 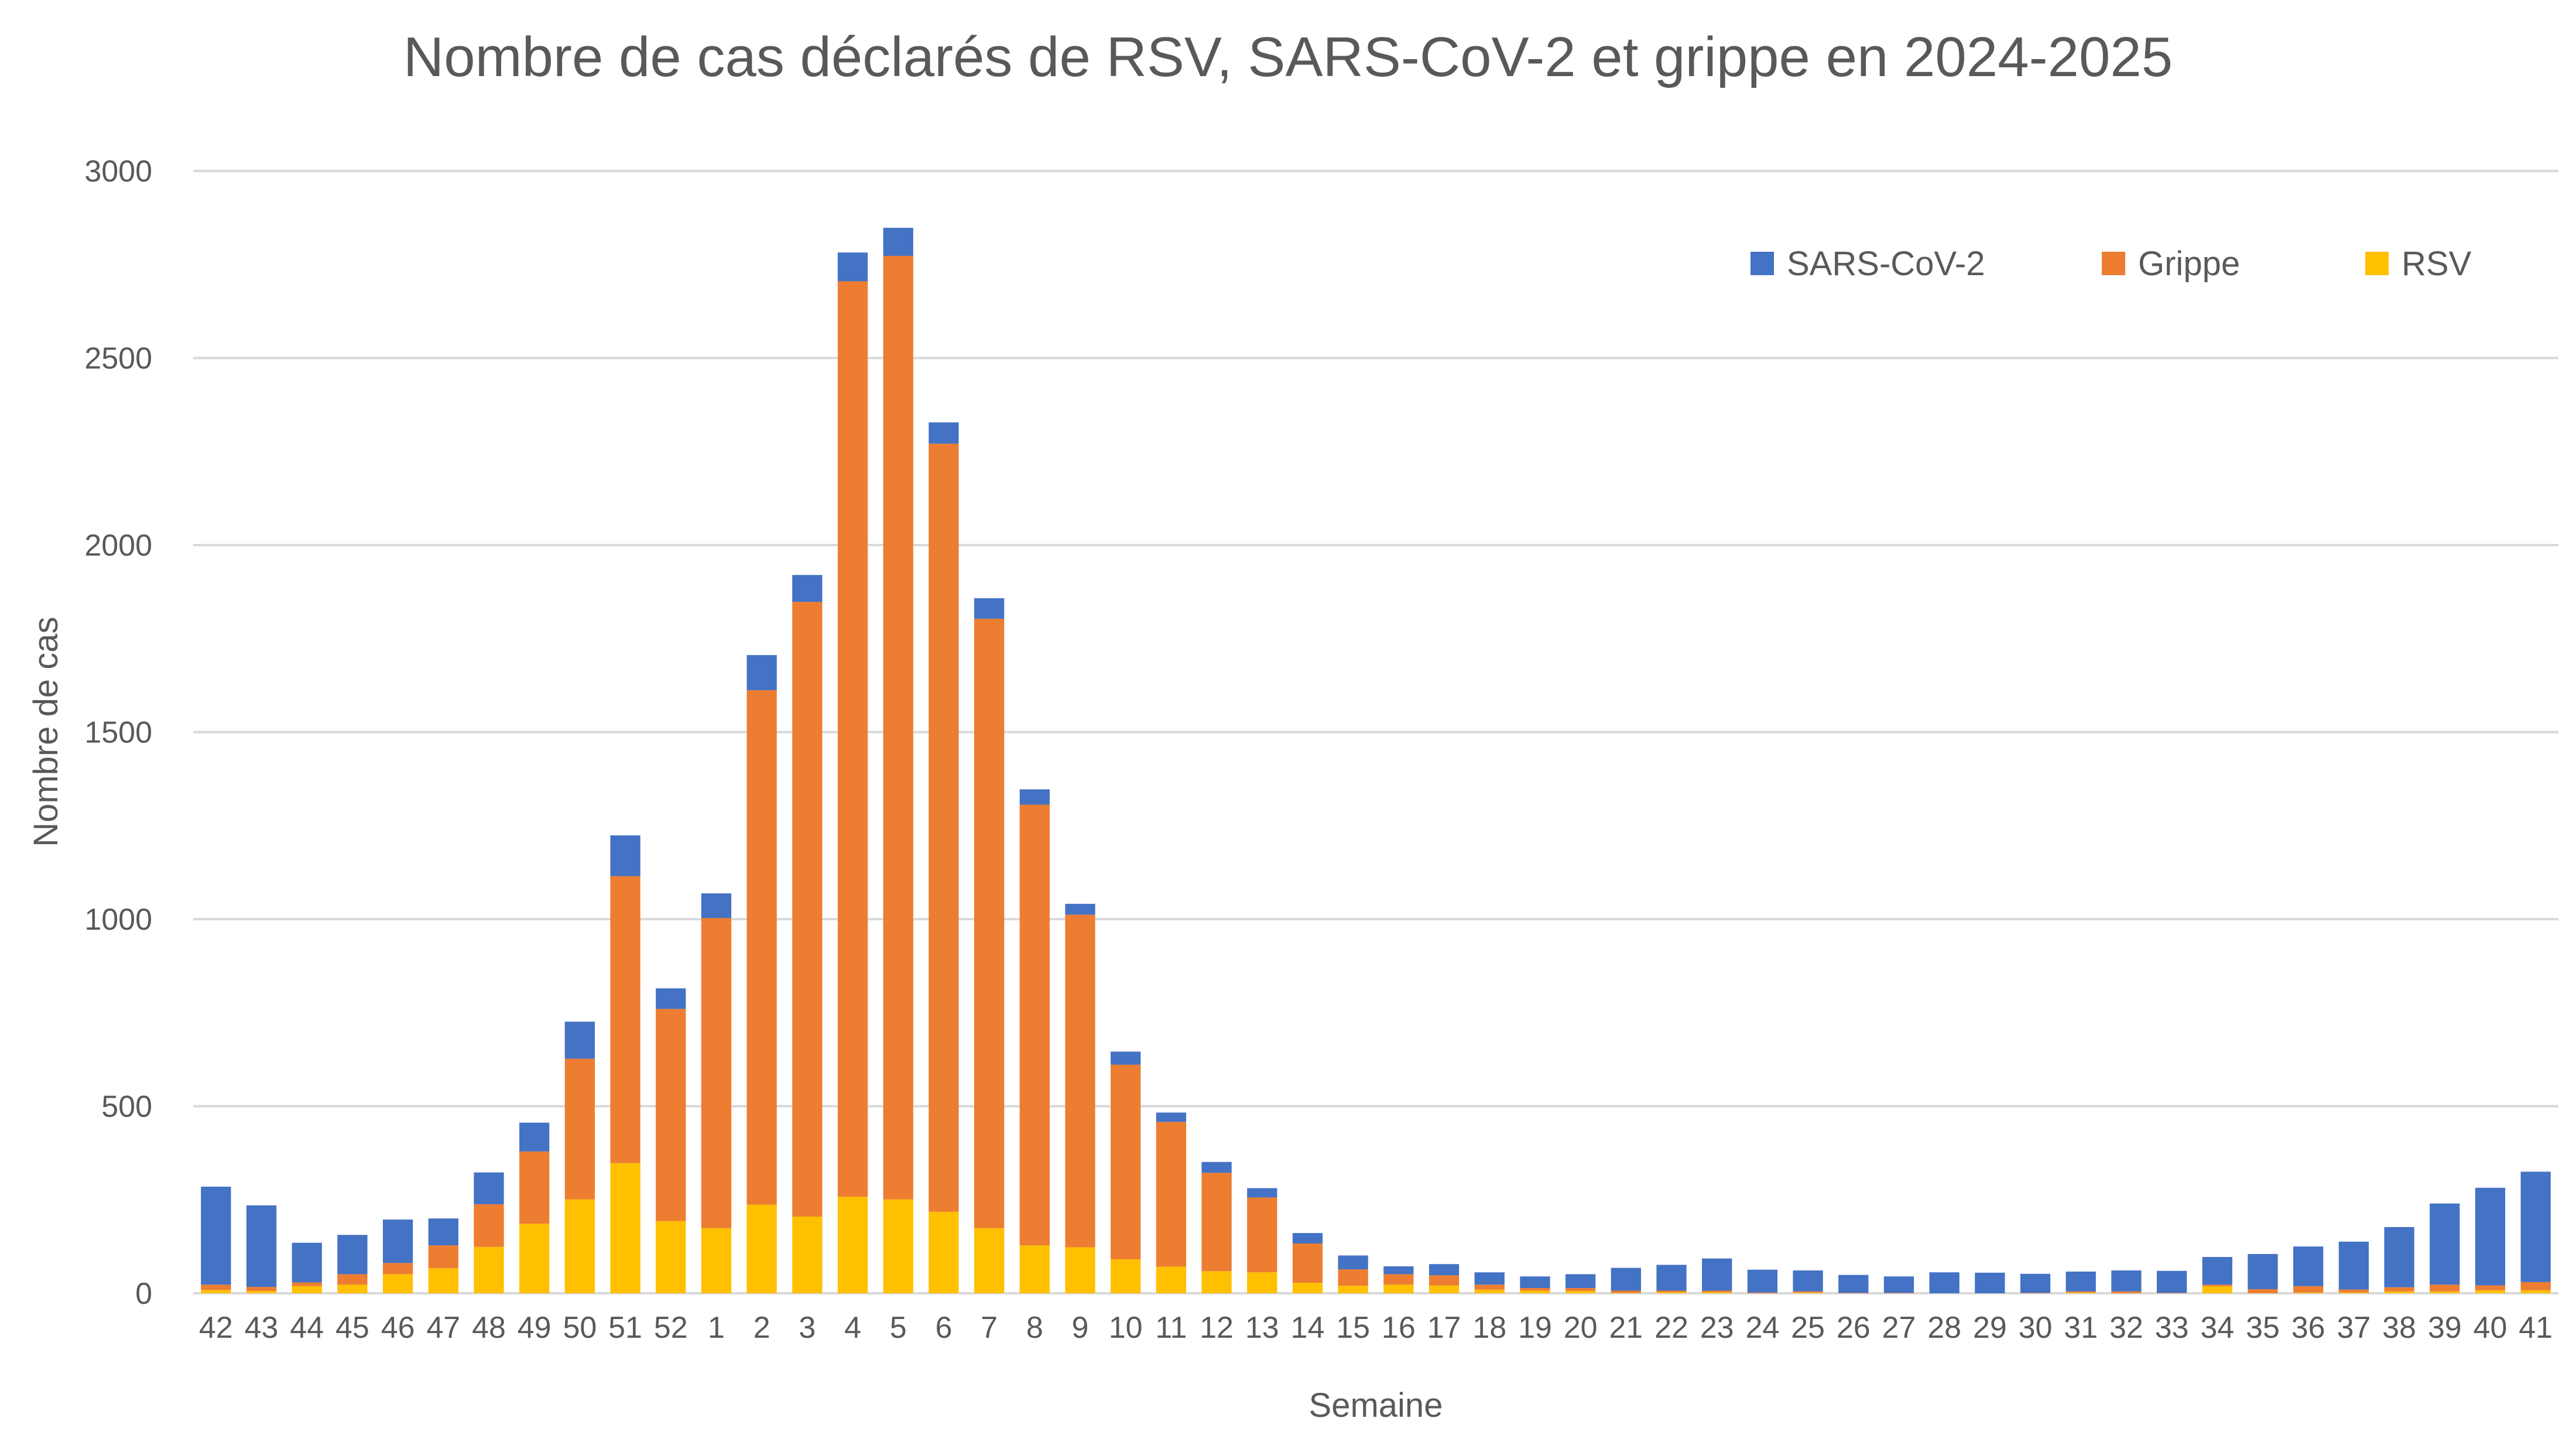 I want to click on y-tick-label: 2000, so click(x=118, y=546).